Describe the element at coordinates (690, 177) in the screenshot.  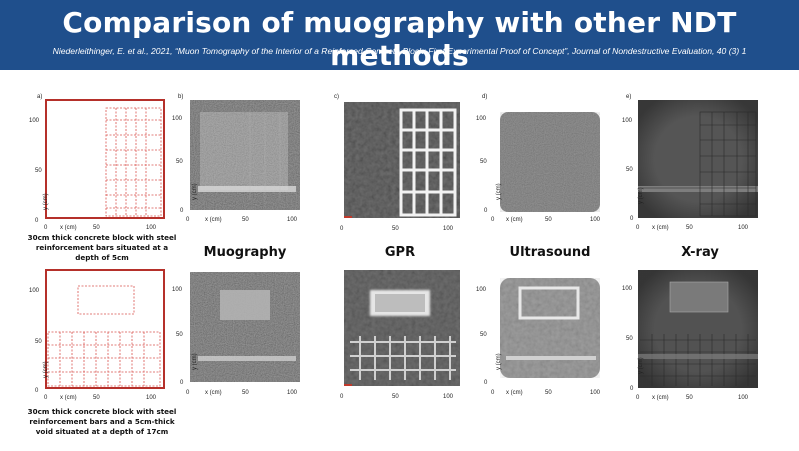
I see `panel-e-top: e) 0 50 100 y (cm) 0 x (cm) 50 100 X-ray` at that location.